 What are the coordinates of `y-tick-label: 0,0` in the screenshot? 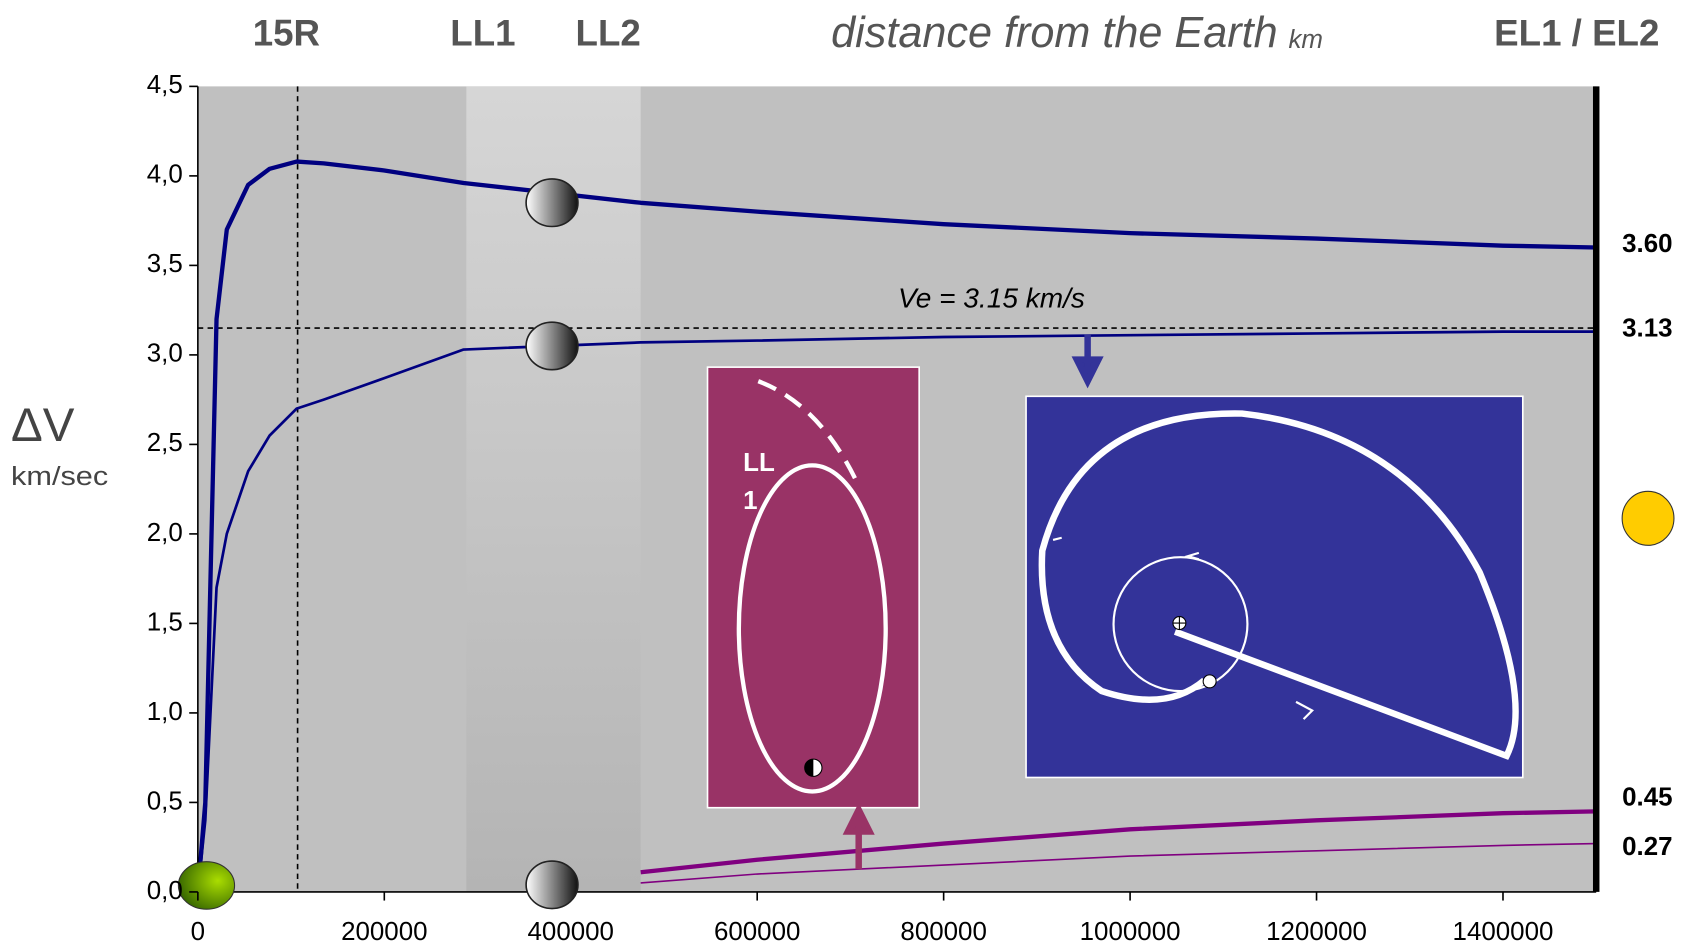 It's located at (165, 891).